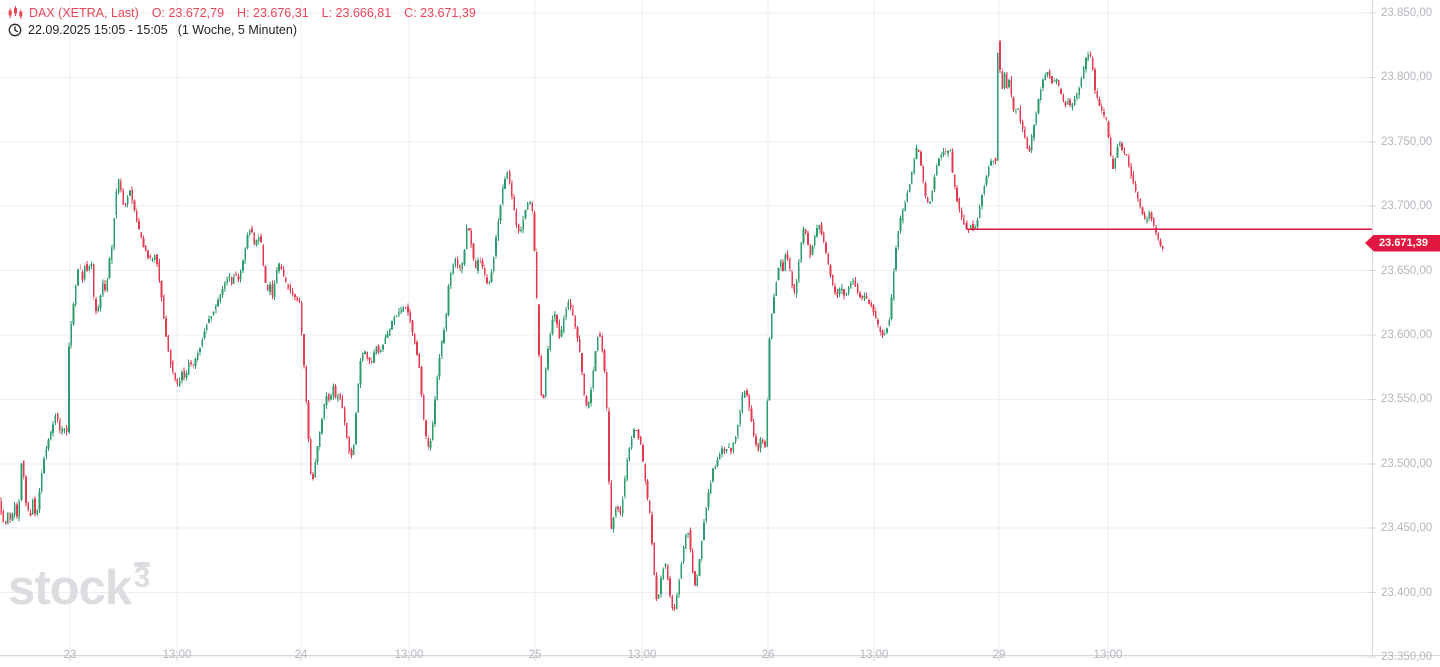 This screenshot has height=667, width=1440. I want to click on stock3-watermark: stock 3, so click(79, 588).